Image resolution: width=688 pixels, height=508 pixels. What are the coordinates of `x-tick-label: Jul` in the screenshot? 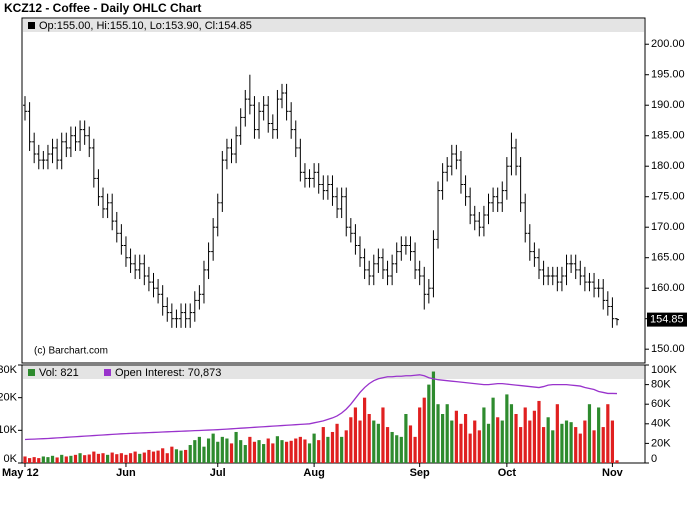 It's located at (218, 473).